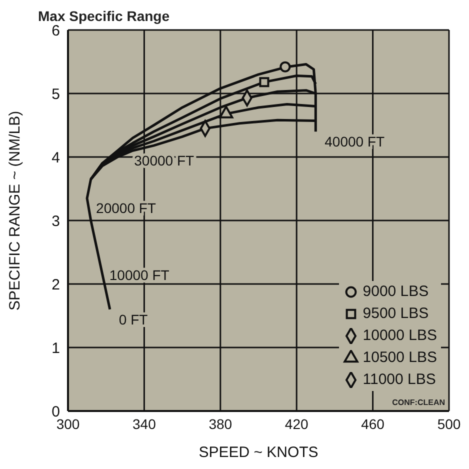 This screenshot has height=469, width=469. What do you see at coordinates (399, 336) in the screenshot?
I see `legend-label: 10000 LBS` at bounding box center [399, 336].